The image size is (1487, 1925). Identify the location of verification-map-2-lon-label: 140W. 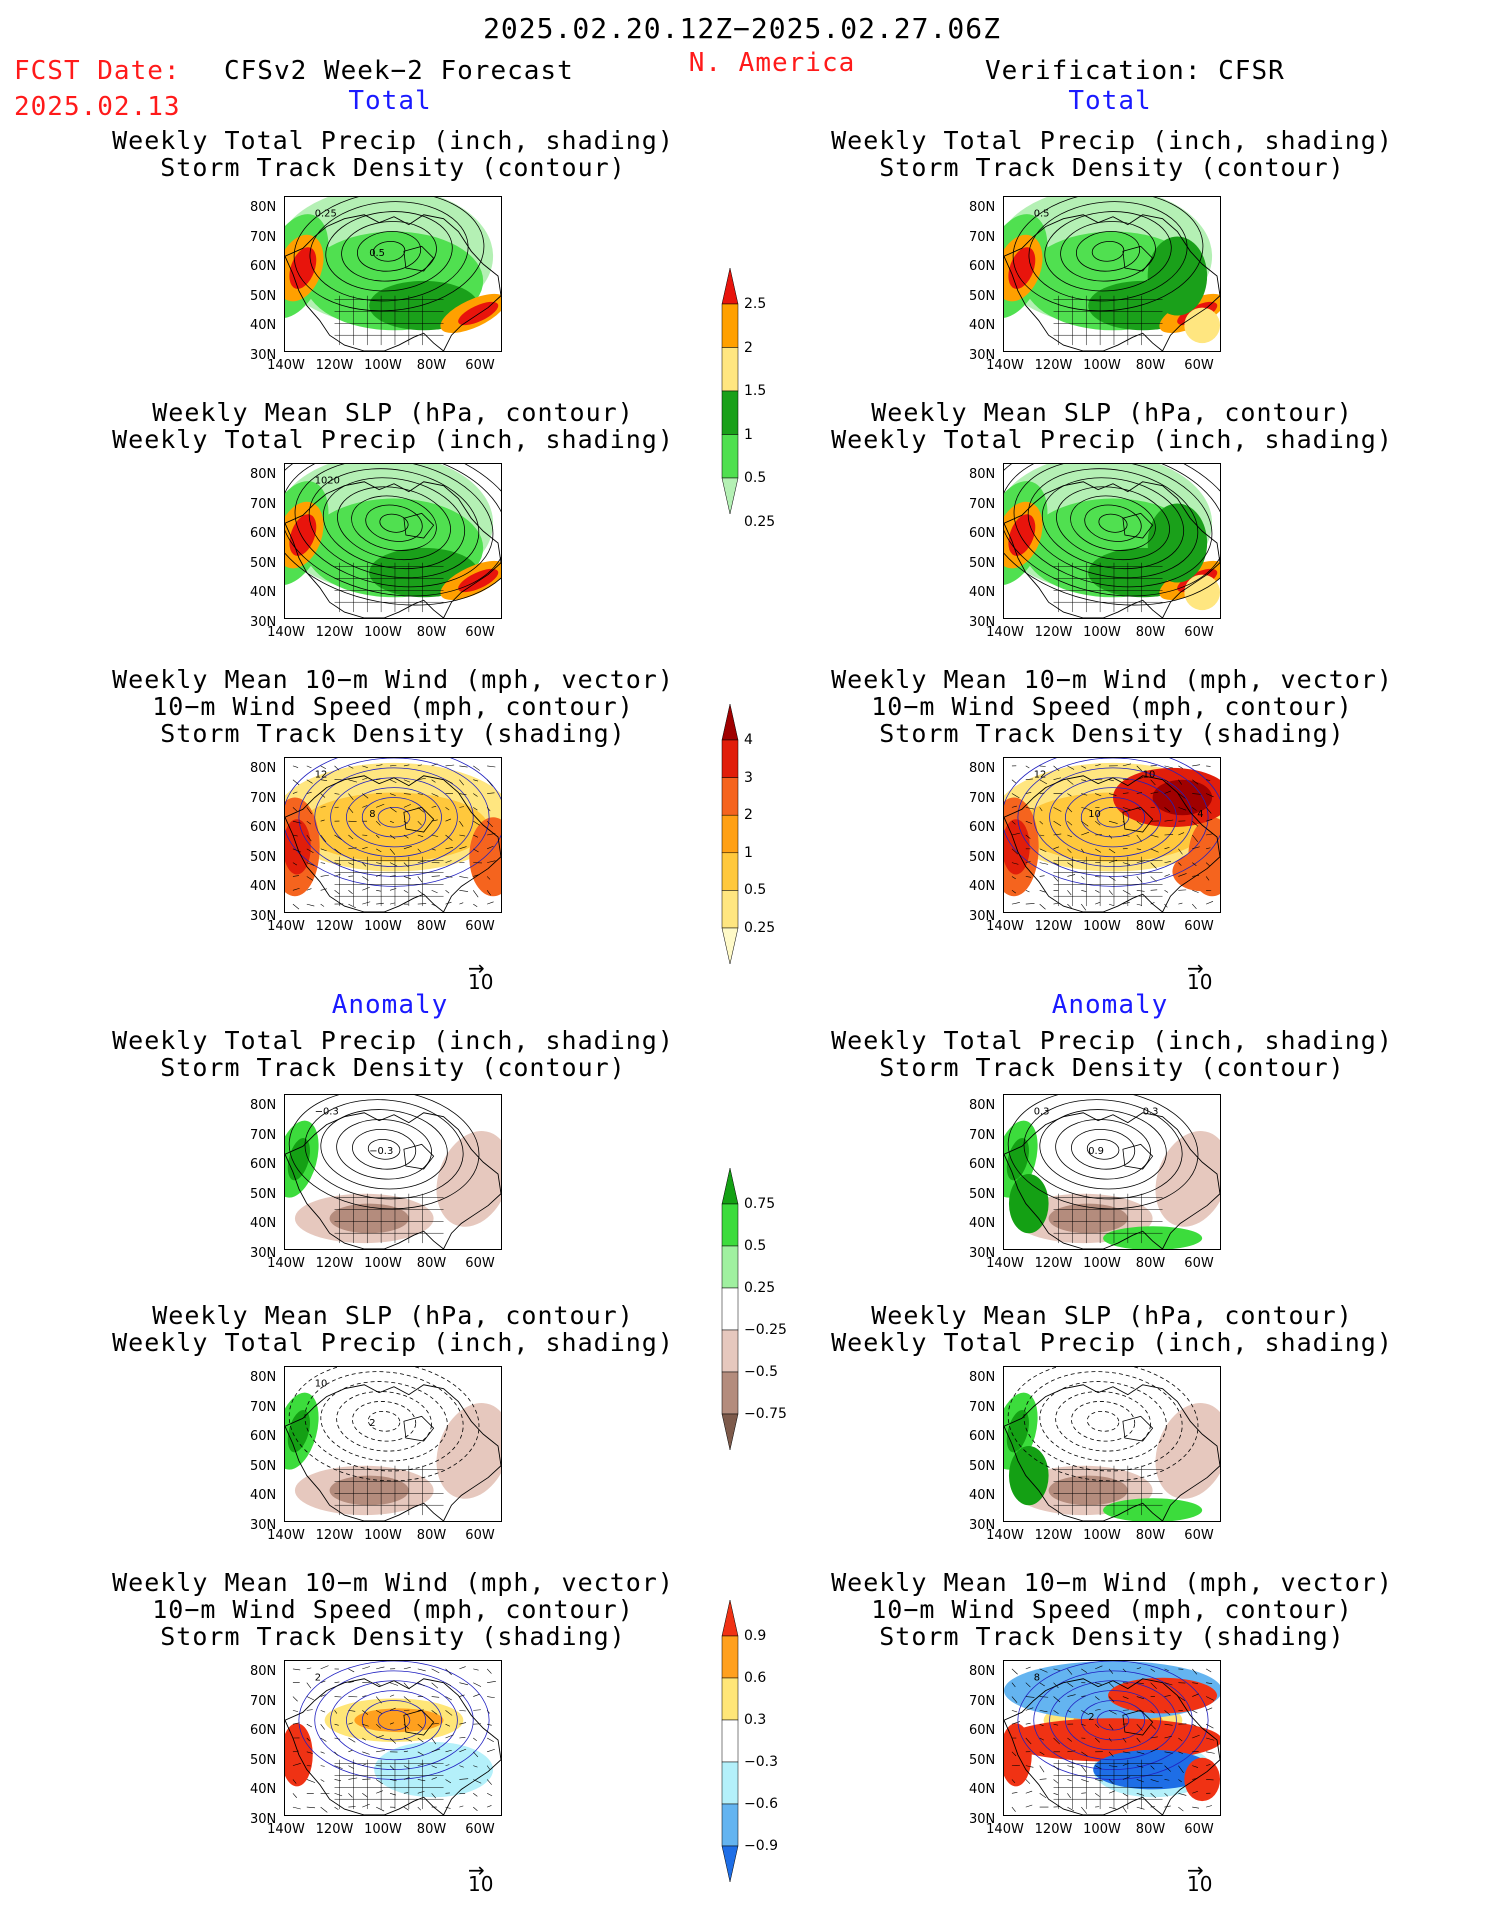
(1005, 632).